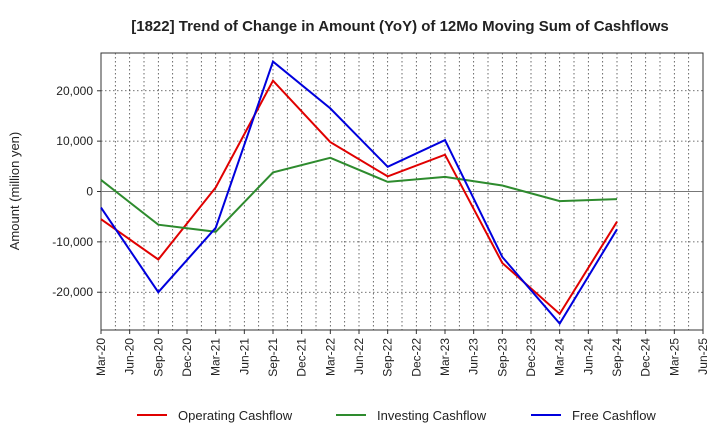 Image resolution: width=720 pixels, height=440 pixels. What do you see at coordinates (588, 356) in the screenshot?
I see `x-tick-label: Jun-24` at bounding box center [588, 356].